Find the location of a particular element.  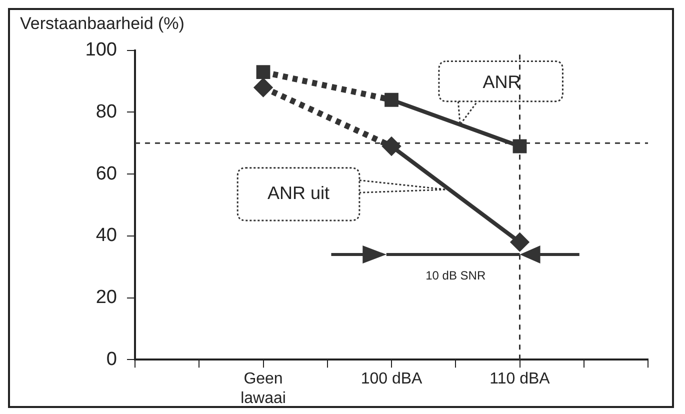

y-tick-label: 0 is located at coordinates (111, 359).